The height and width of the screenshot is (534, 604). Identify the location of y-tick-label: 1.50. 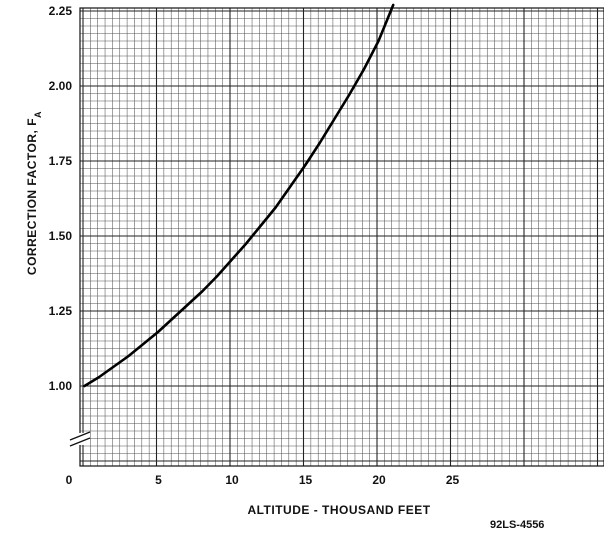
(61, 236).